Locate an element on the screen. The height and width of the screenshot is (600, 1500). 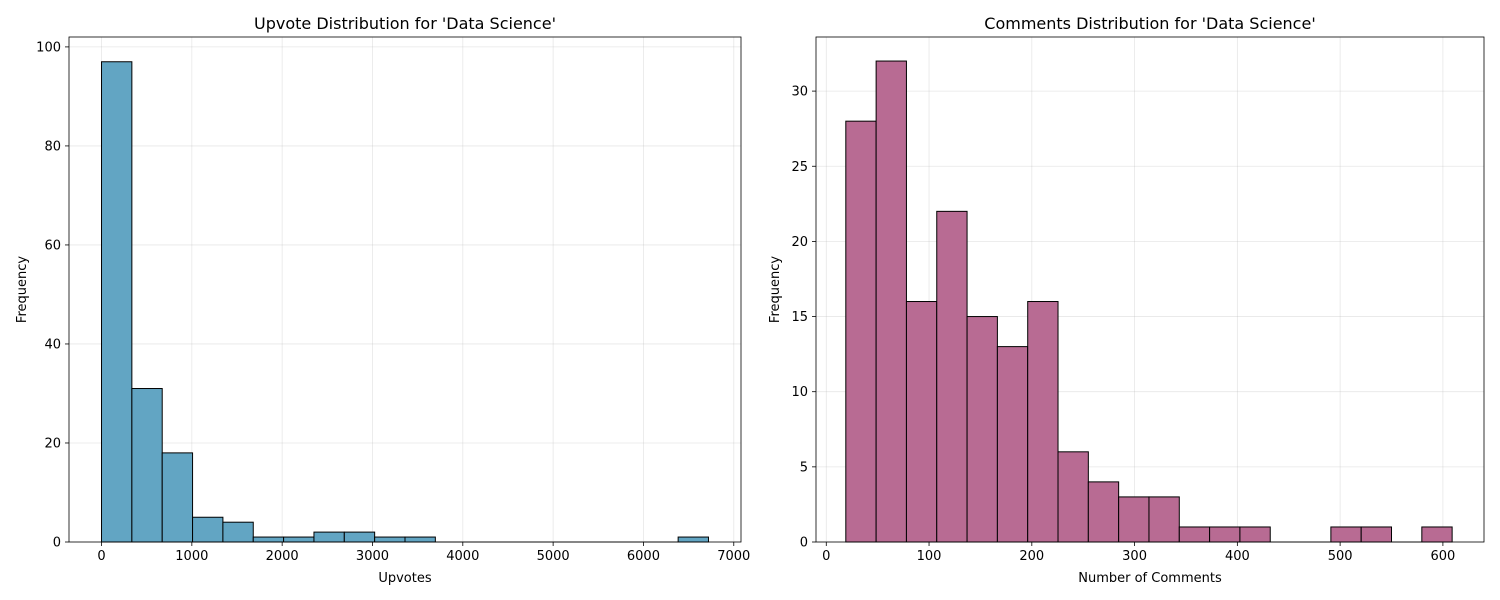
comments-x-tick-label-0: 0 is located at coordinates (826, 556).